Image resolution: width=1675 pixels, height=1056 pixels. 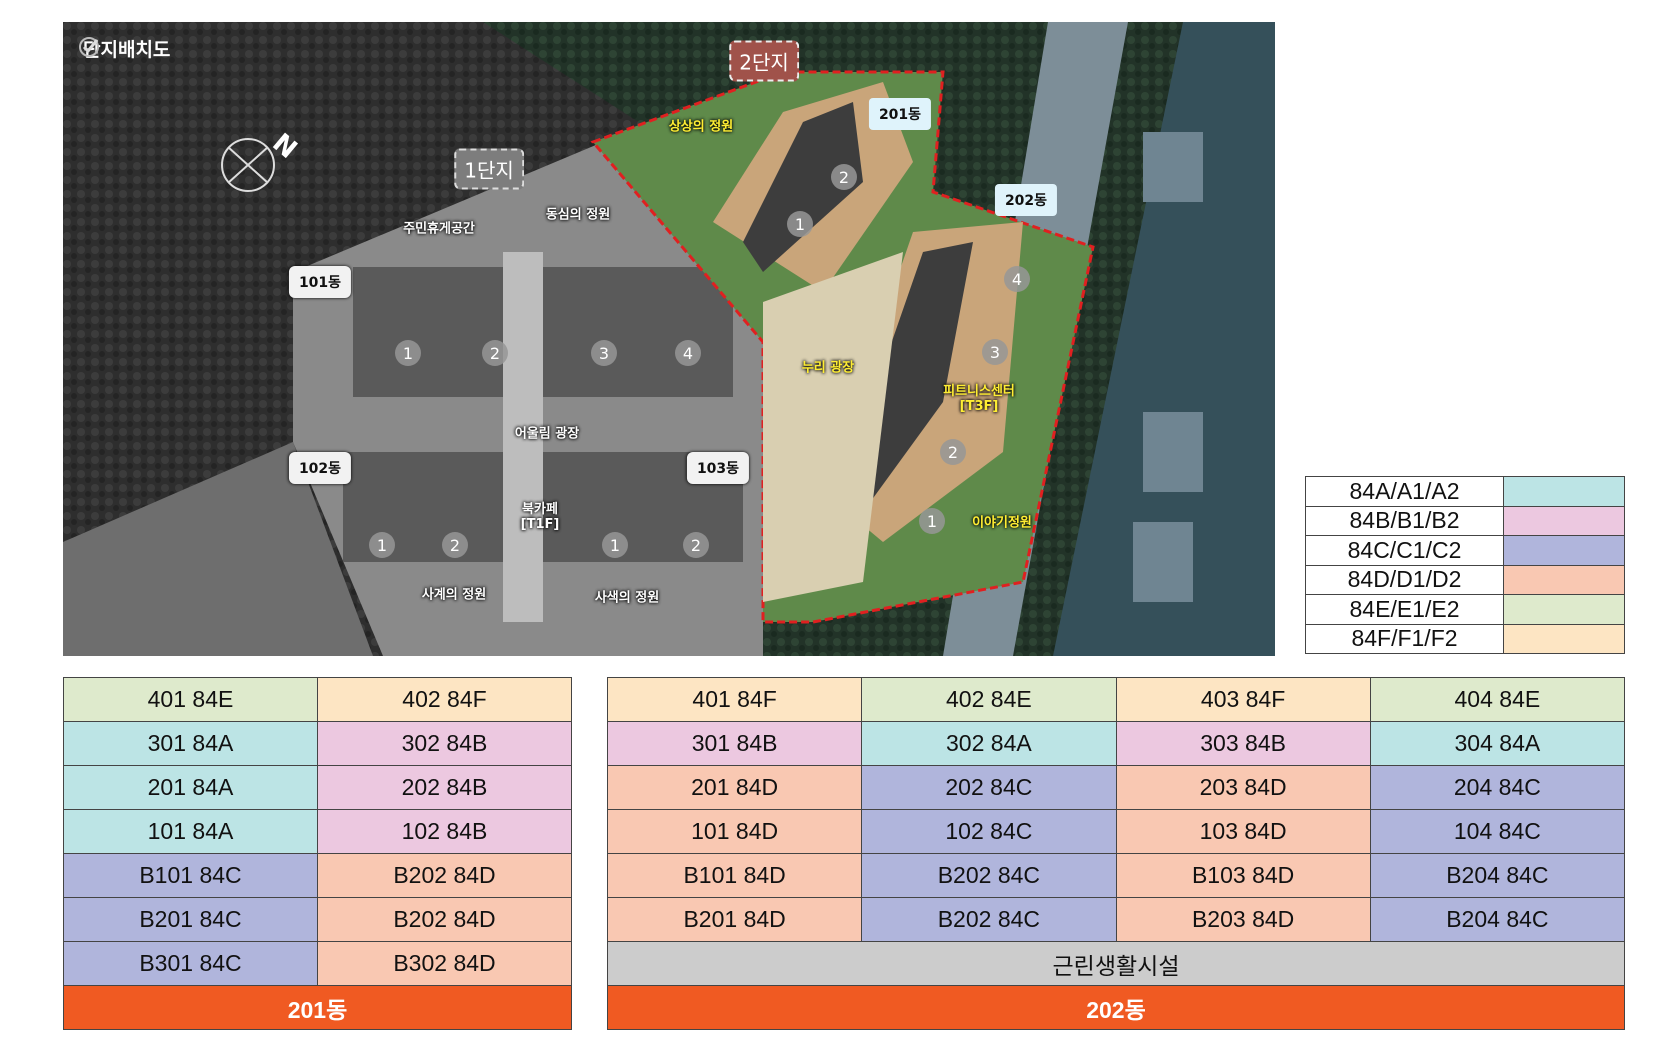 What do you see at coordinates (734, 919) in the screenshot?
I see `unit-cell: B201 84D` at bounding box center [734, 919].